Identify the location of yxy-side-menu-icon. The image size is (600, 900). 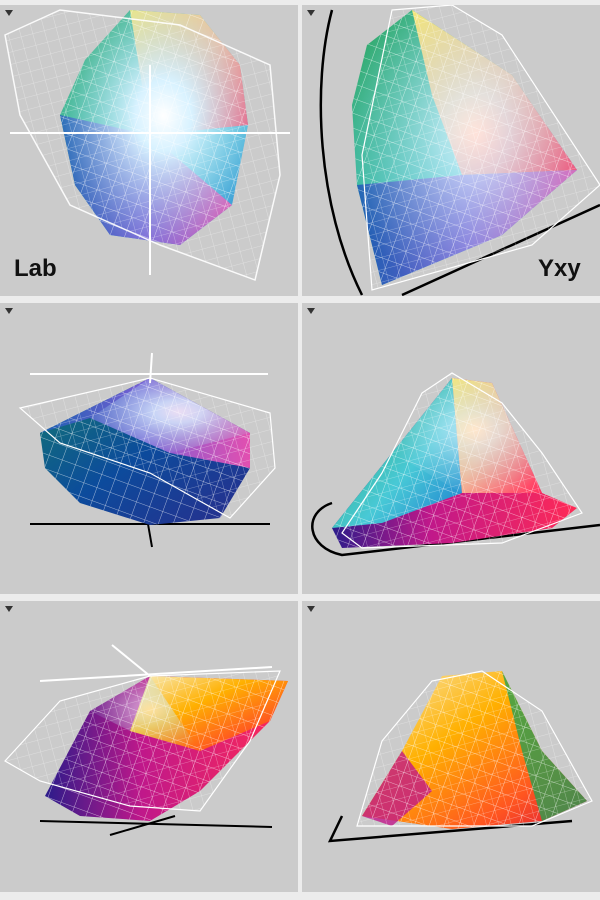
(311, 311).